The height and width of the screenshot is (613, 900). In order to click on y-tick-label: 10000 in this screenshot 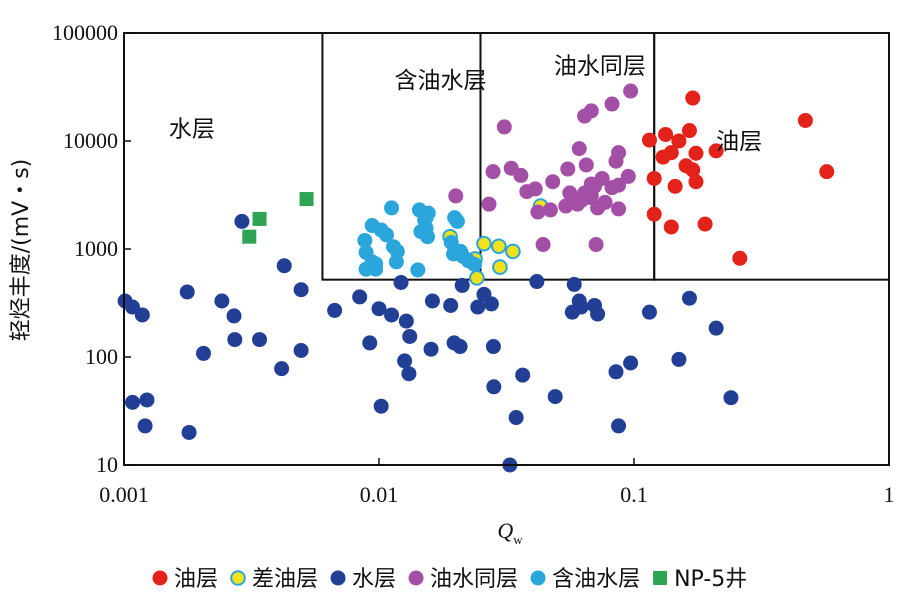, I will do `click(90, 140)`.